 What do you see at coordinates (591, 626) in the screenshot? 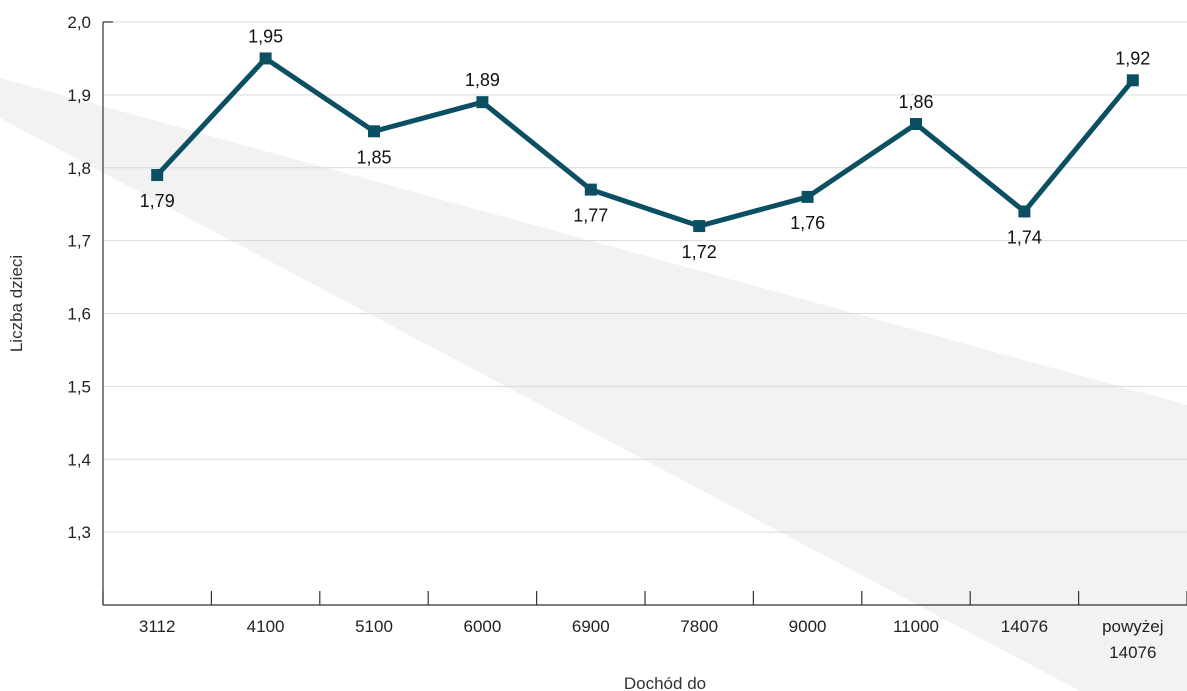
I see `x-tick-label: 6900` at bounding box center [591, 626].